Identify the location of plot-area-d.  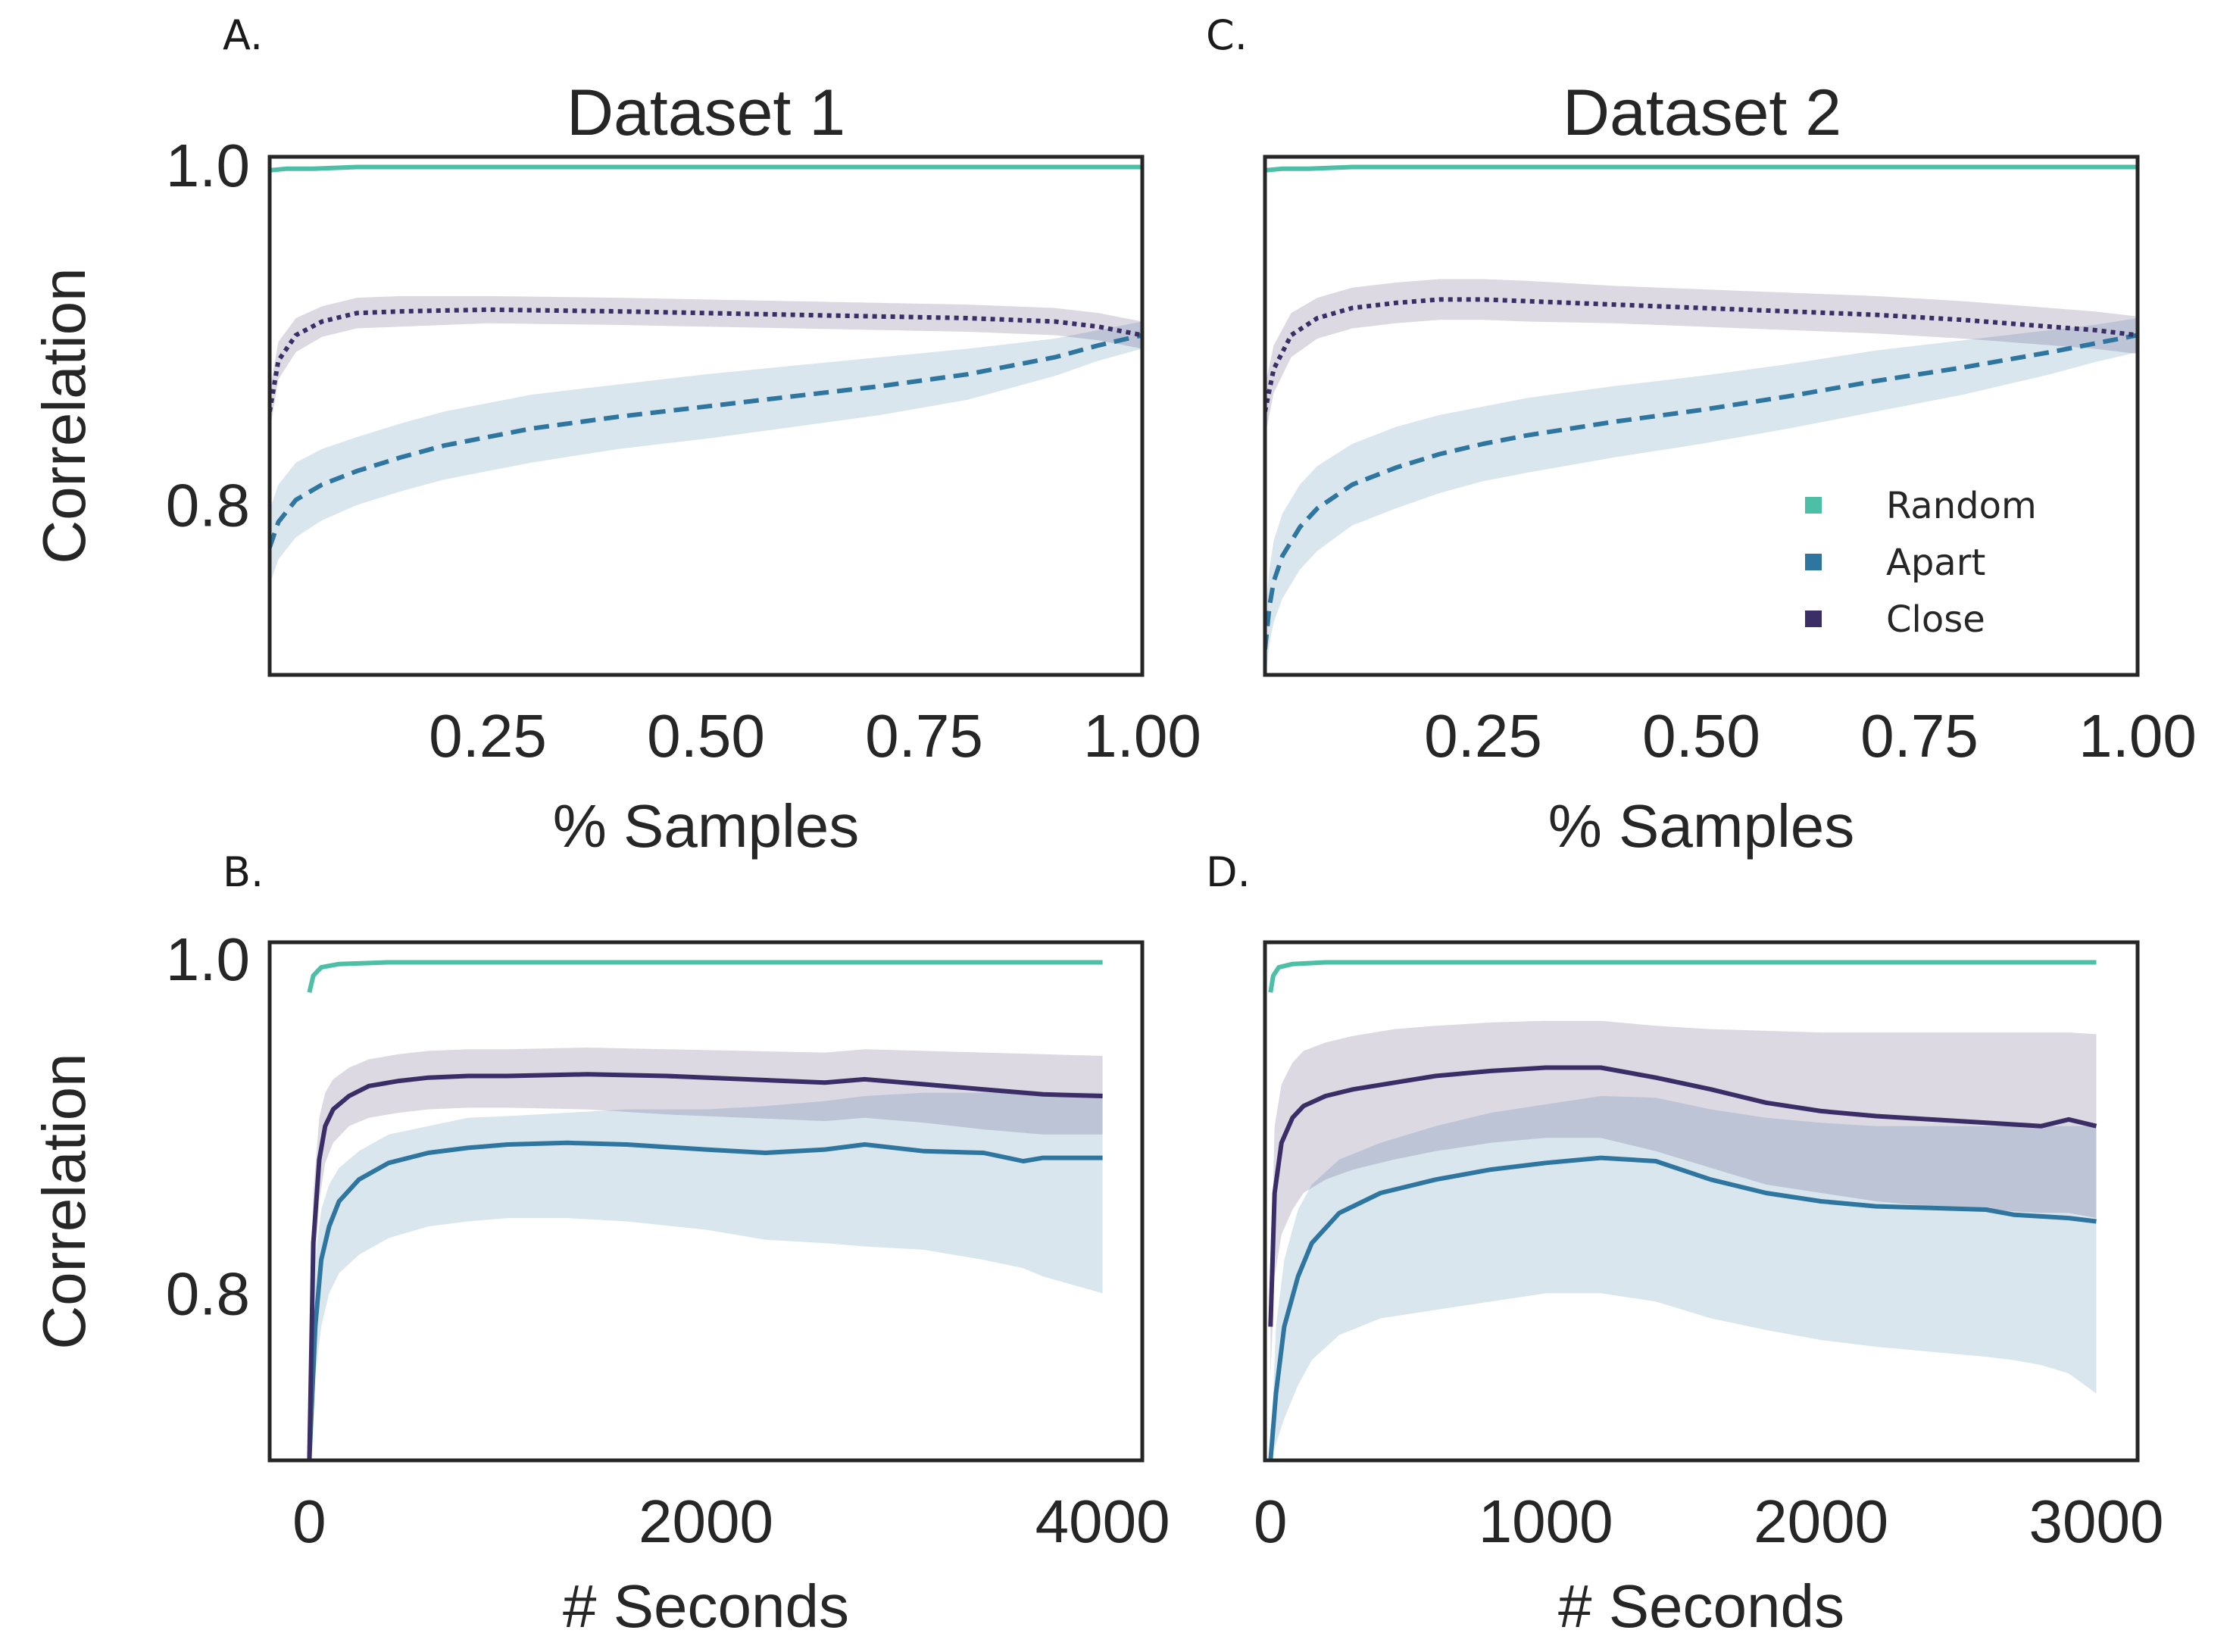
(1682, 1210).